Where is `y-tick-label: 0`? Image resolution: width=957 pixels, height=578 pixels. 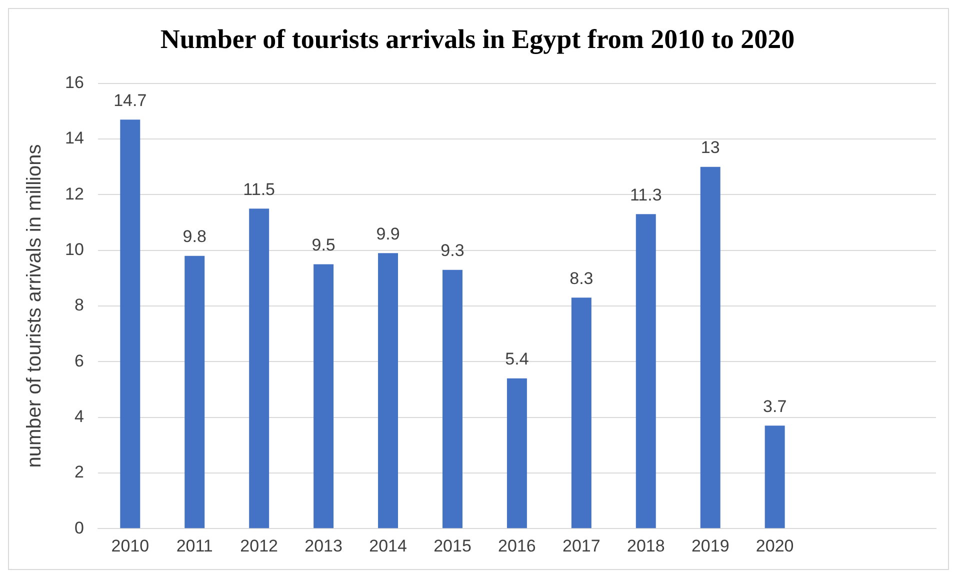
y-tick-label: 0 is located at coordinates (79, 528).